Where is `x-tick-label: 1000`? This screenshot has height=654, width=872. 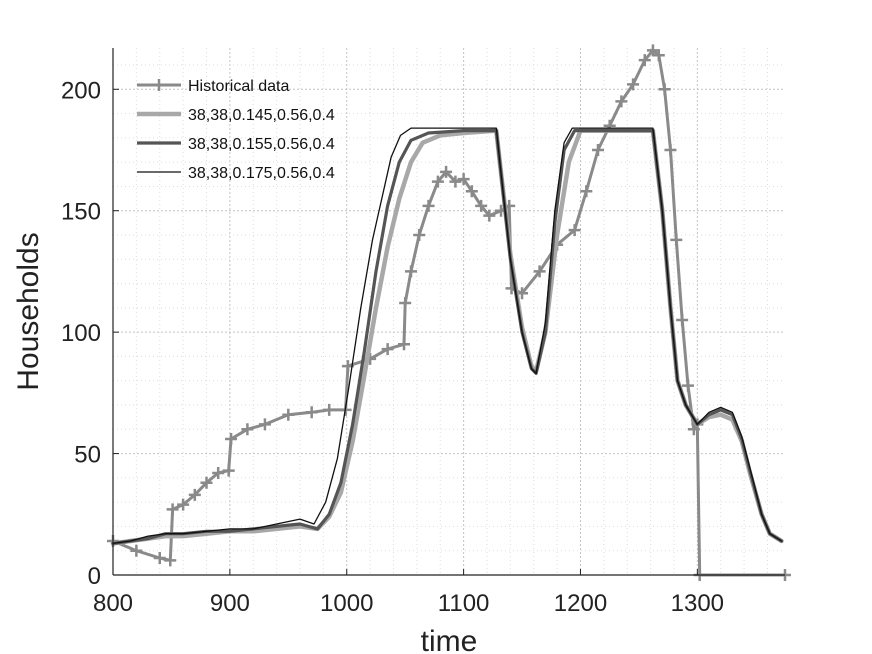
x-tick-label: 1000 is located at coordinates (346, 603).